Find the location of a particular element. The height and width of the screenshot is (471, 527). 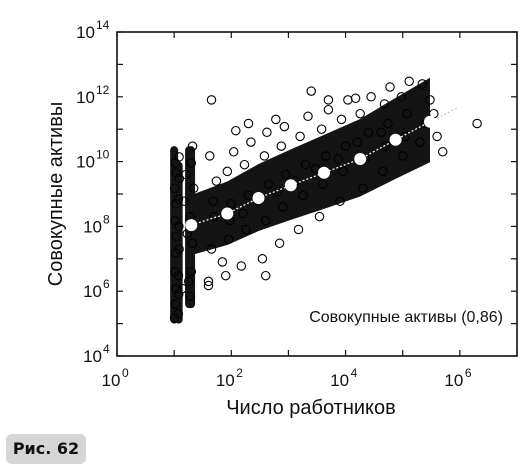

y-axis-label: Совокупные активы is located at coordinates (56, 194).